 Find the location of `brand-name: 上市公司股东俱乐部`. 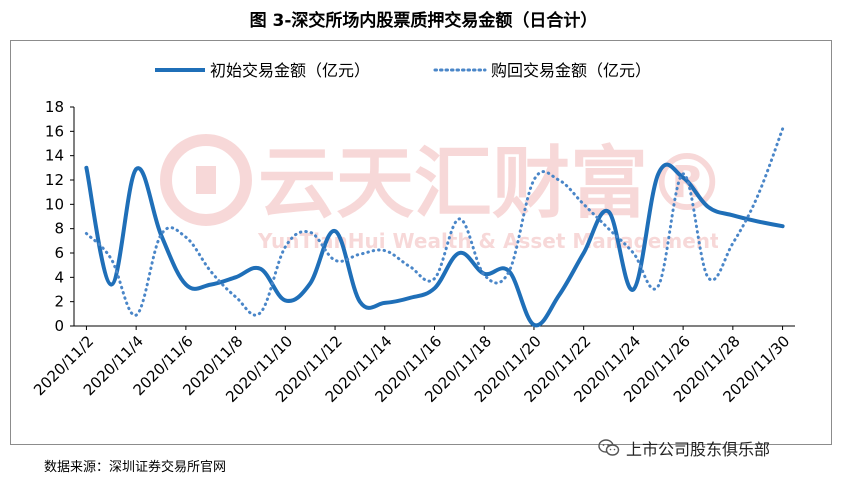

brand-name: 上市公司股东俱乐部 is located at coordinates (698, 449).